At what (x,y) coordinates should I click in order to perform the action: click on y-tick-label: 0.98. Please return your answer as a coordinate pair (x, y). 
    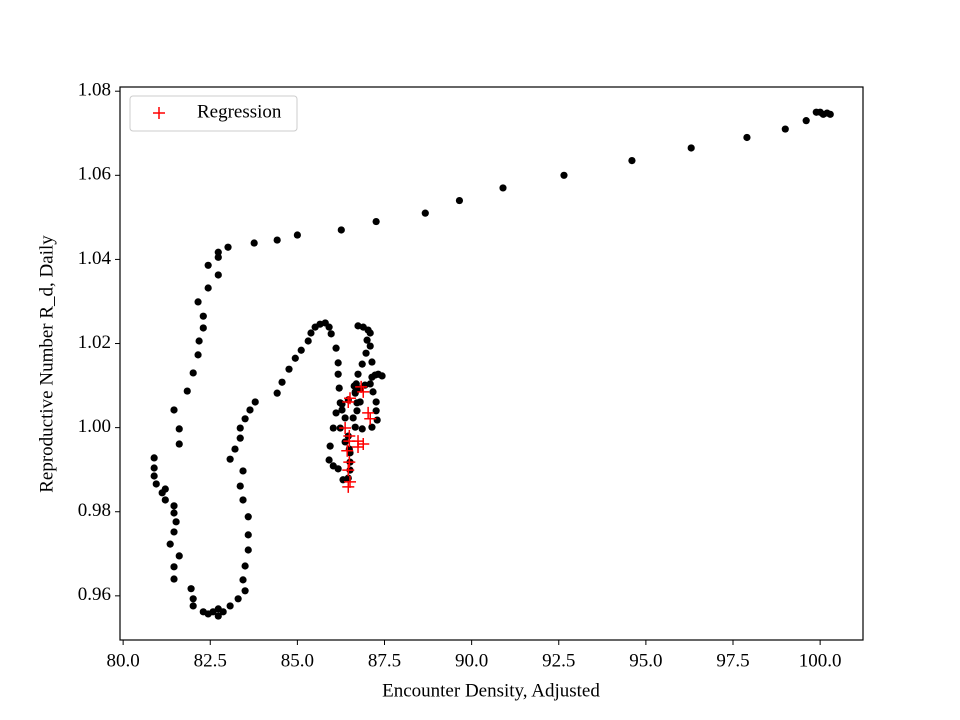
    Looking at the image, I should click on (94, 510).